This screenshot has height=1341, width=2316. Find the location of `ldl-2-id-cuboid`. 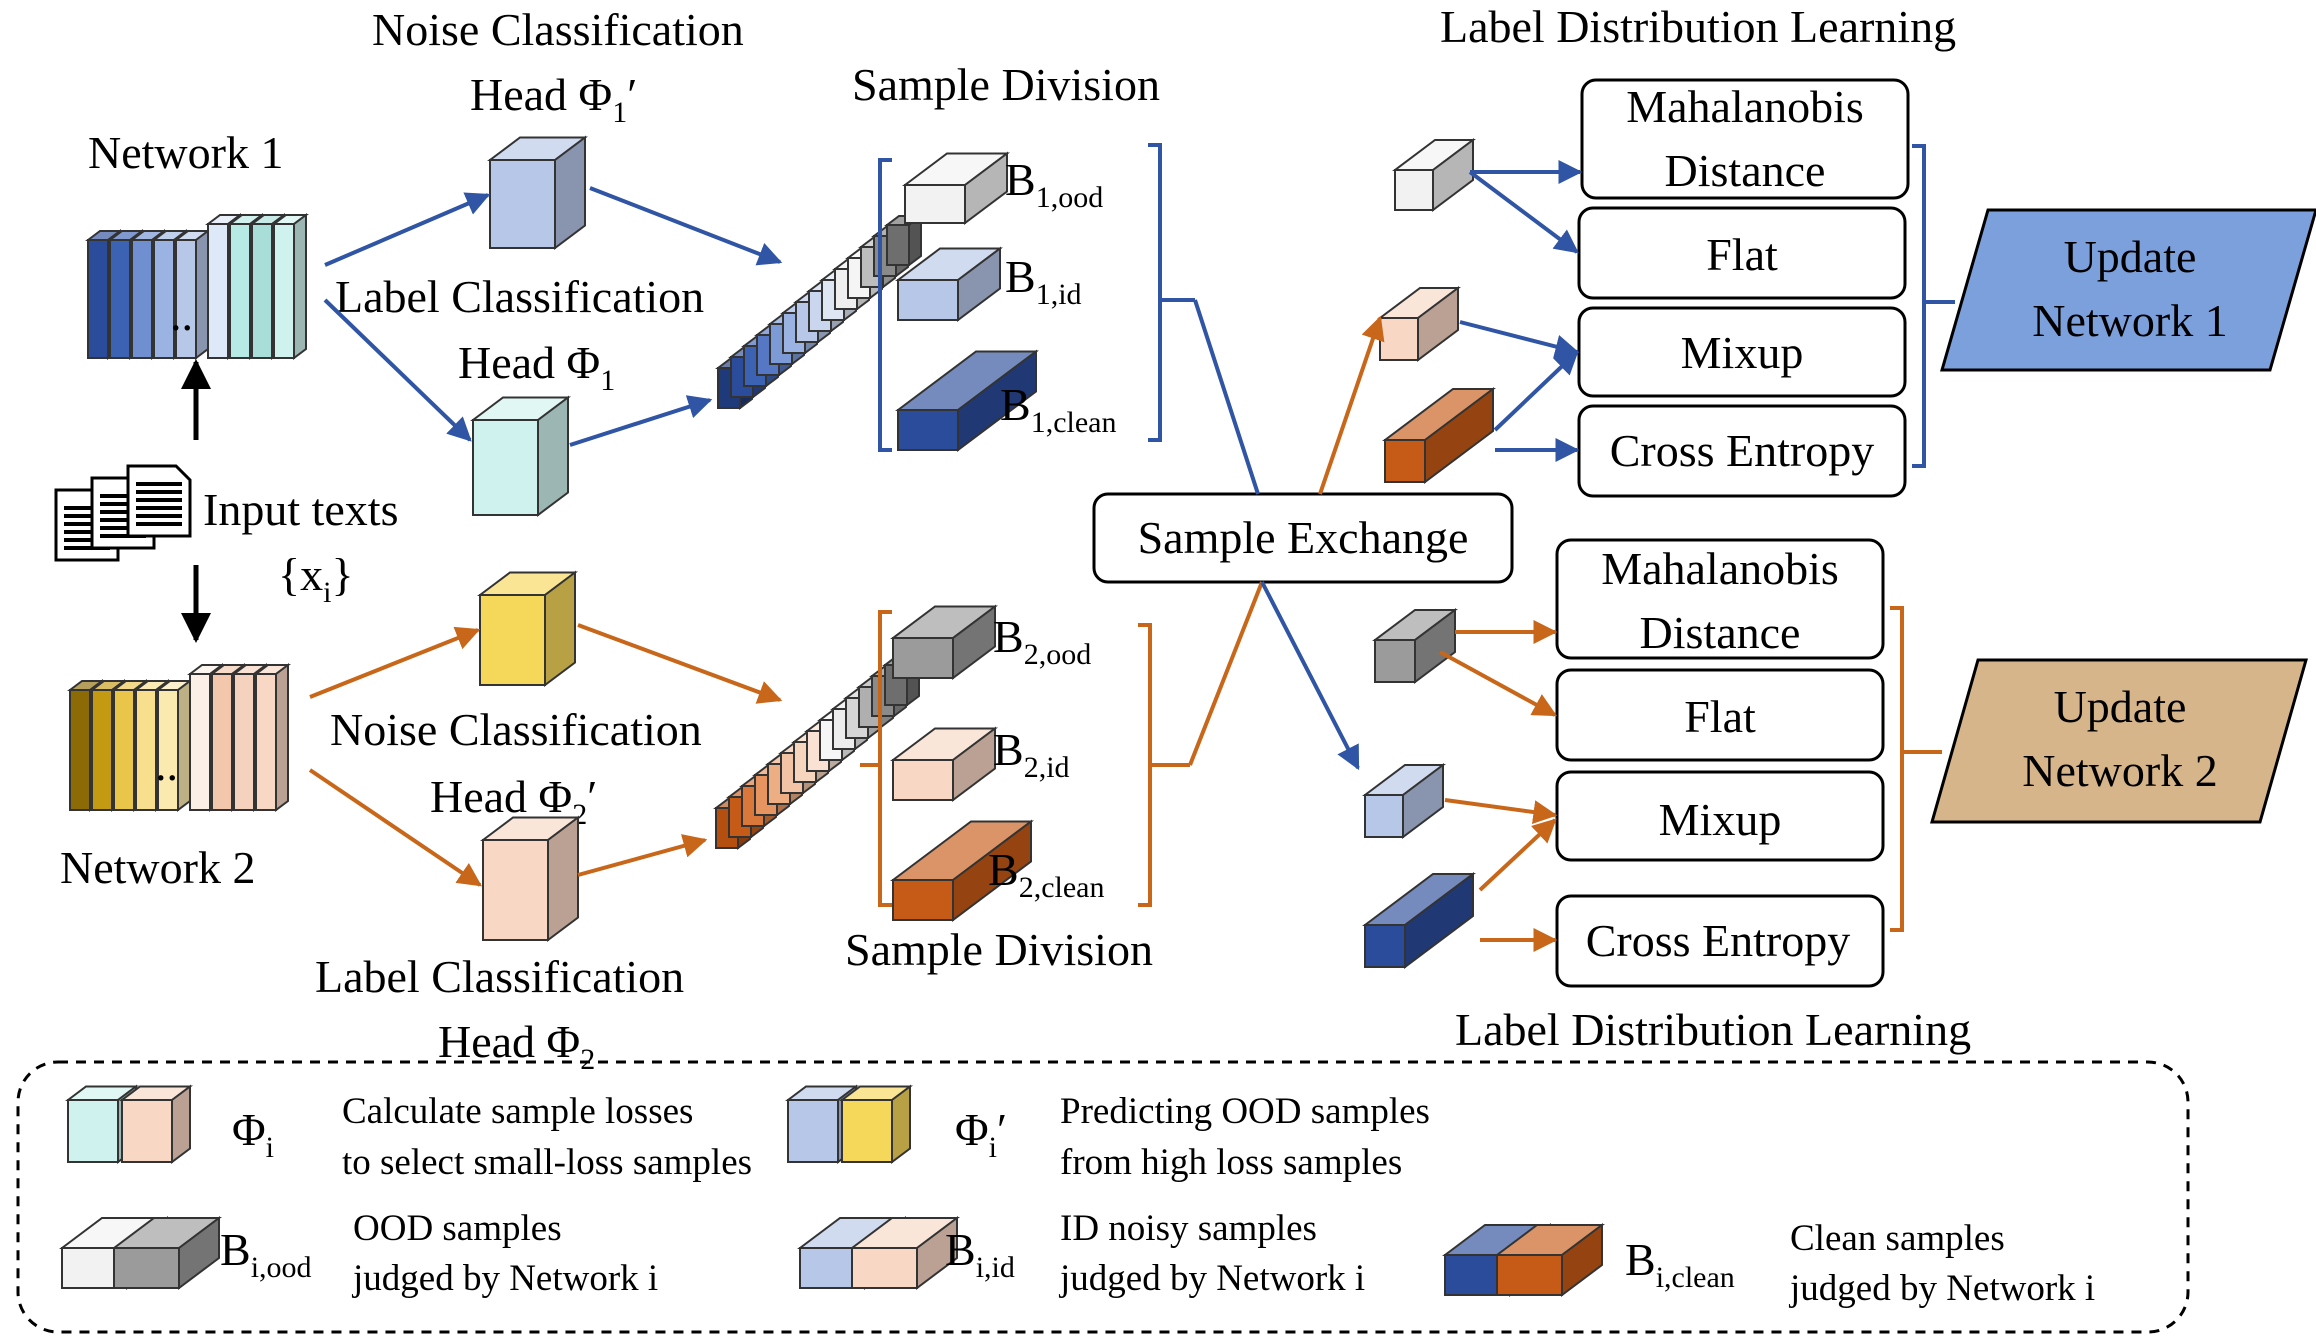

ldl-2-id-cuboid is located at coordinates (1404, 801).